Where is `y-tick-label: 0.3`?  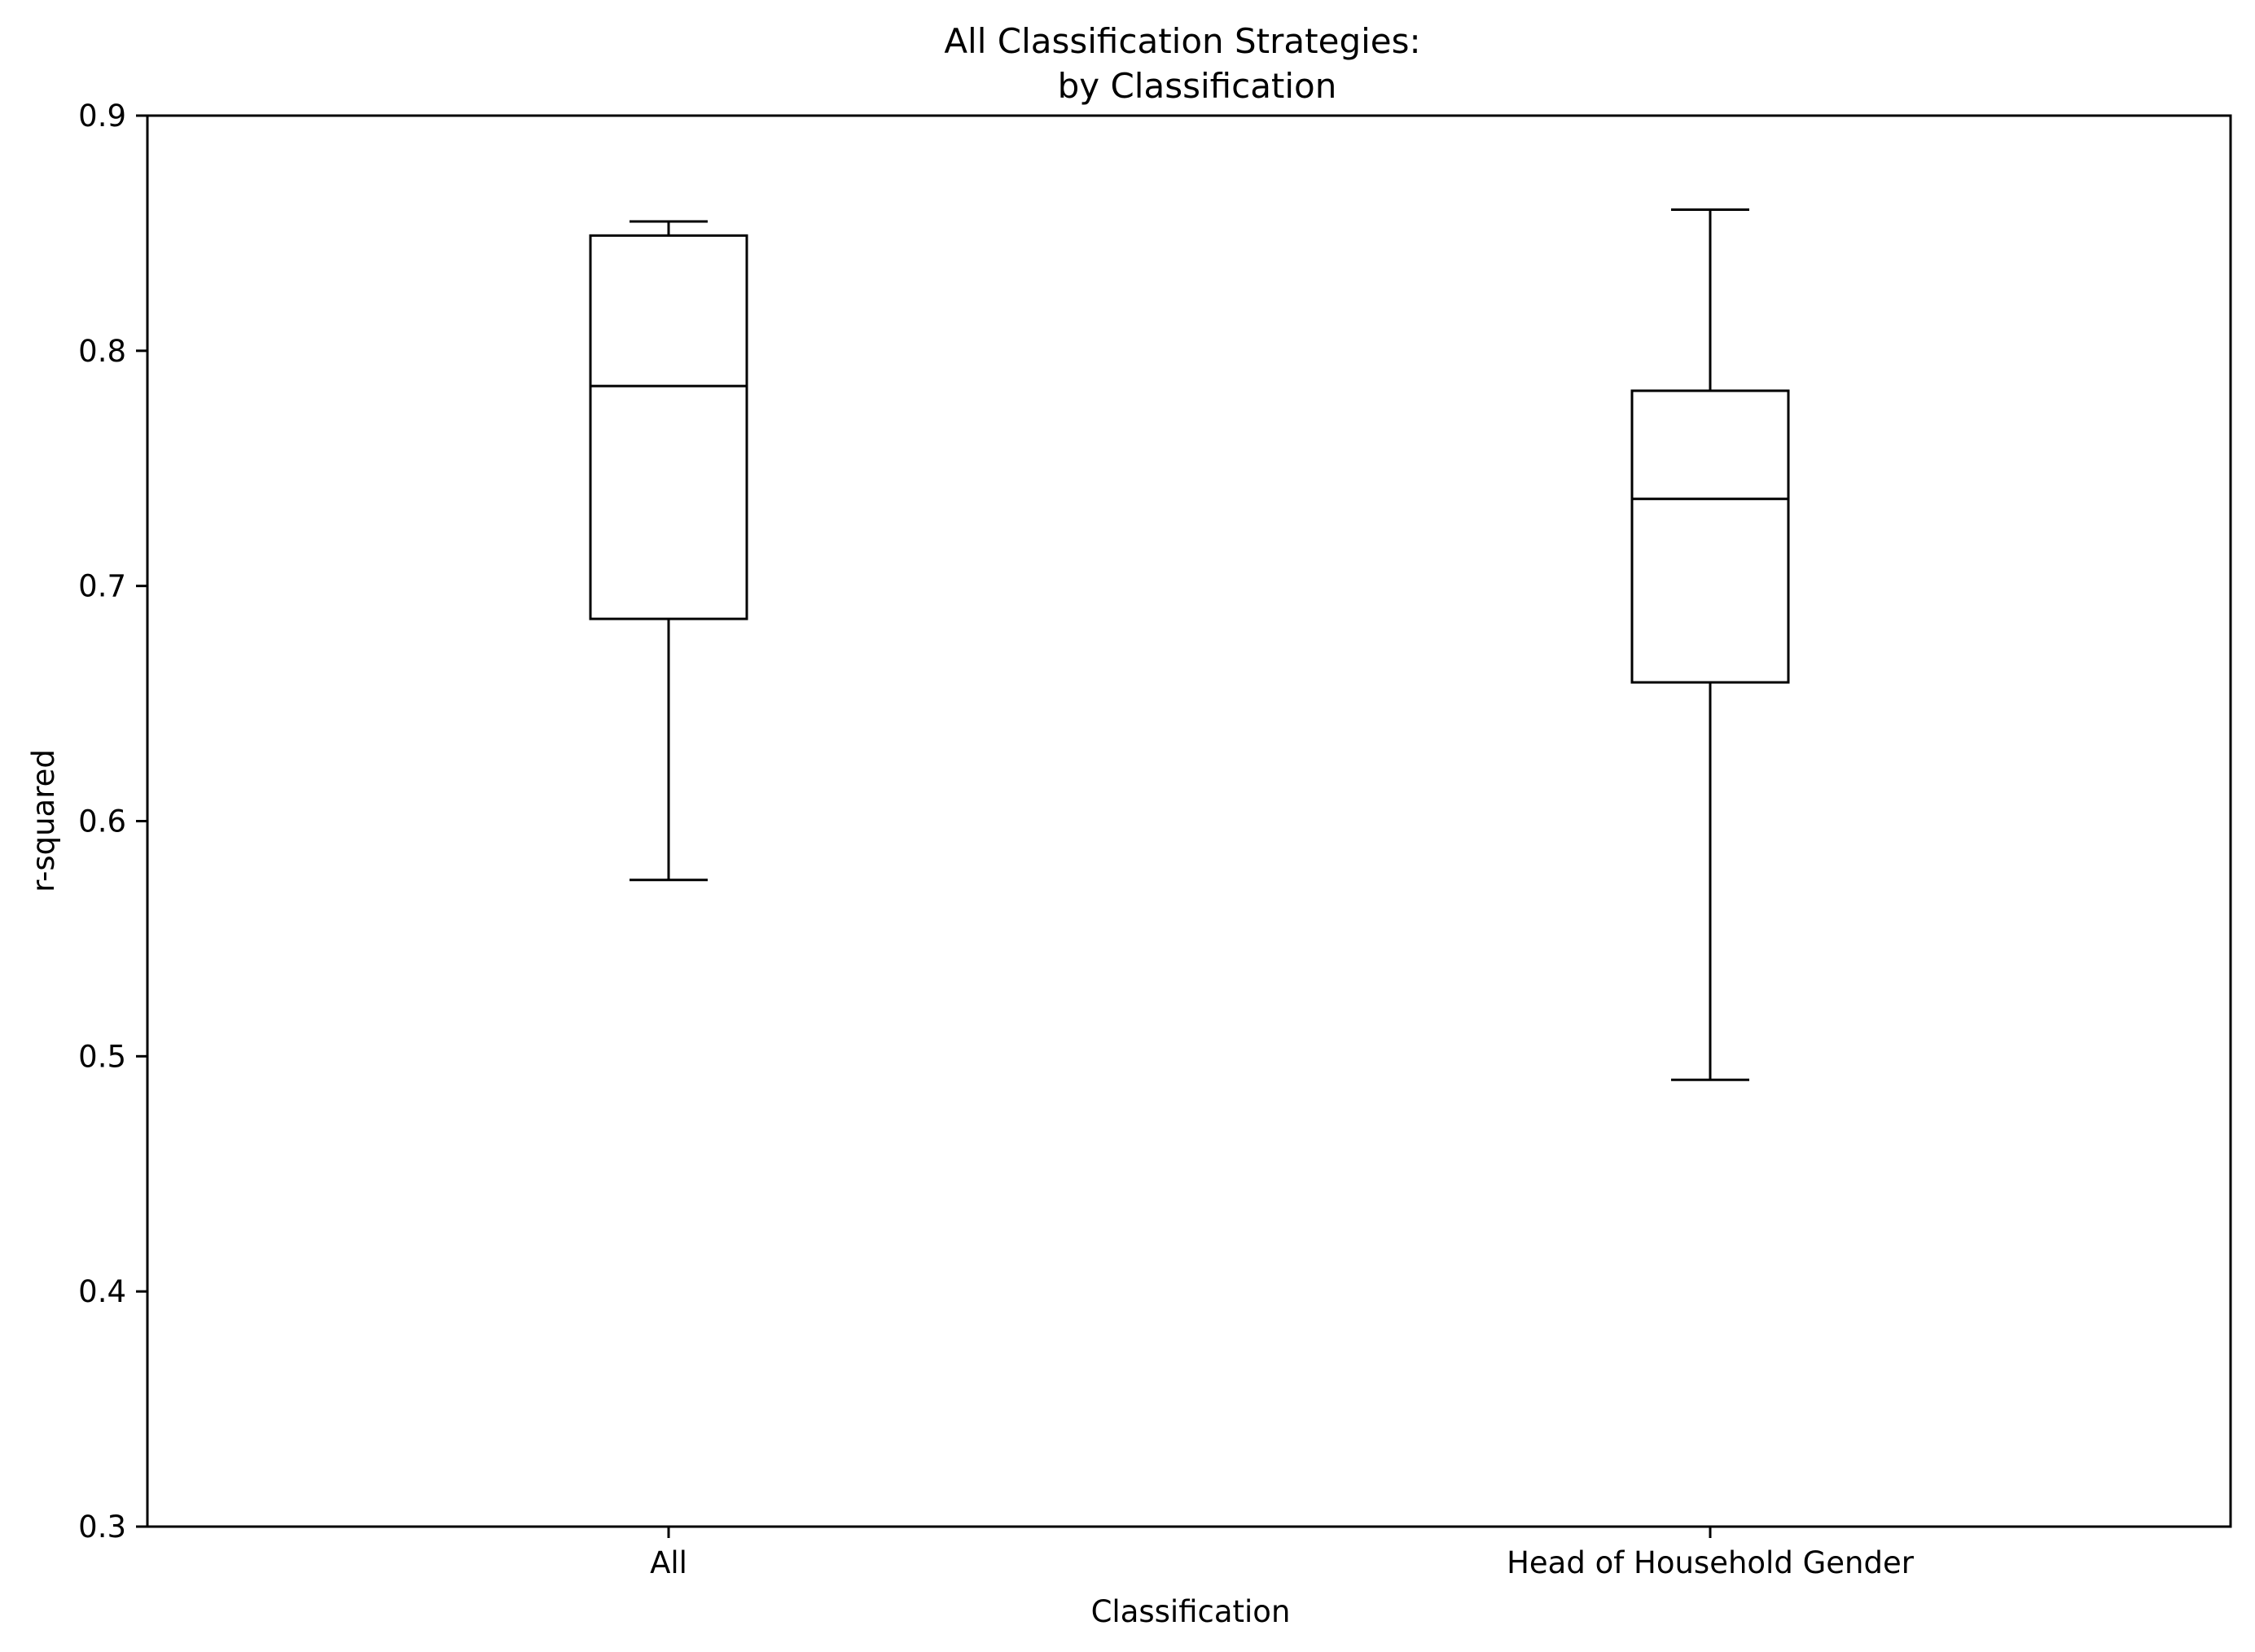 y-tick-label: 0.3 is located at coordinates (102, 1527).